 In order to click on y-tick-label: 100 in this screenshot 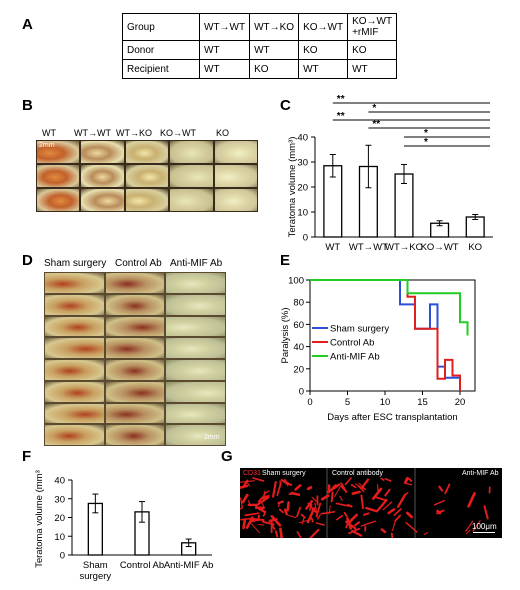, I will do `click(296, 281)`.